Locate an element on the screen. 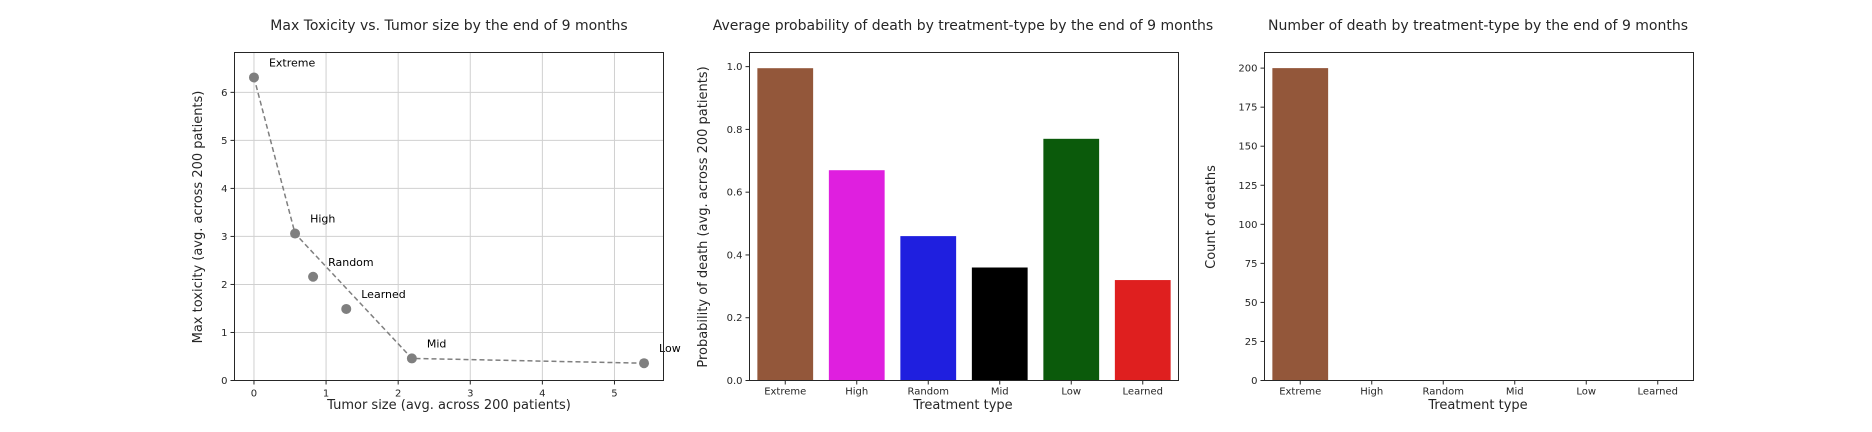  x-tick-label: 3 is located at coordinates (470, 394).